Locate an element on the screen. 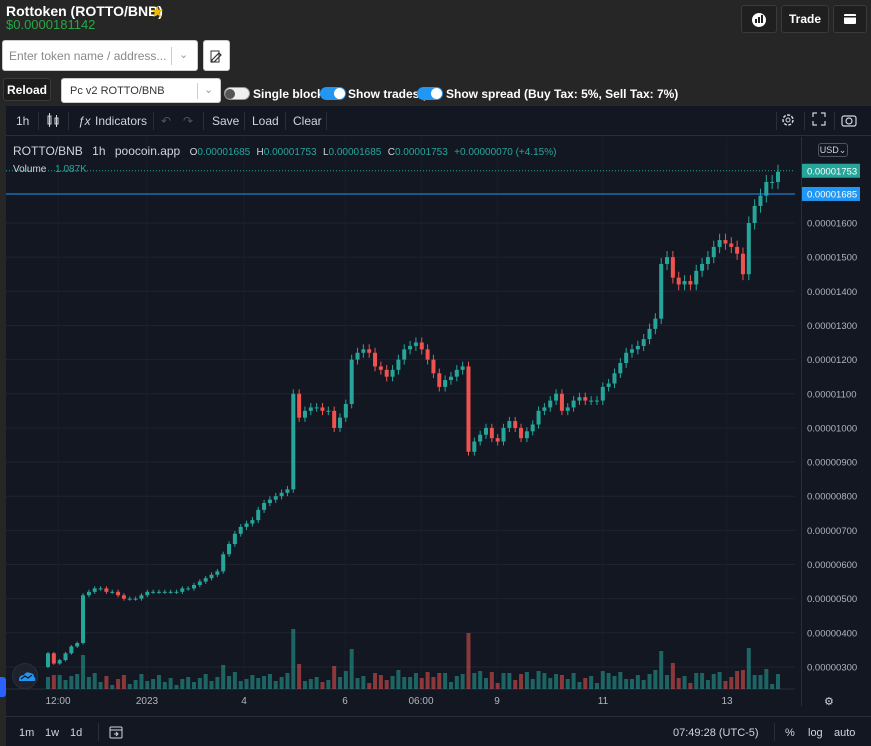 This screenshot has height=746, width=871. chart-gauge-icon is located at coordinates (759, 20).